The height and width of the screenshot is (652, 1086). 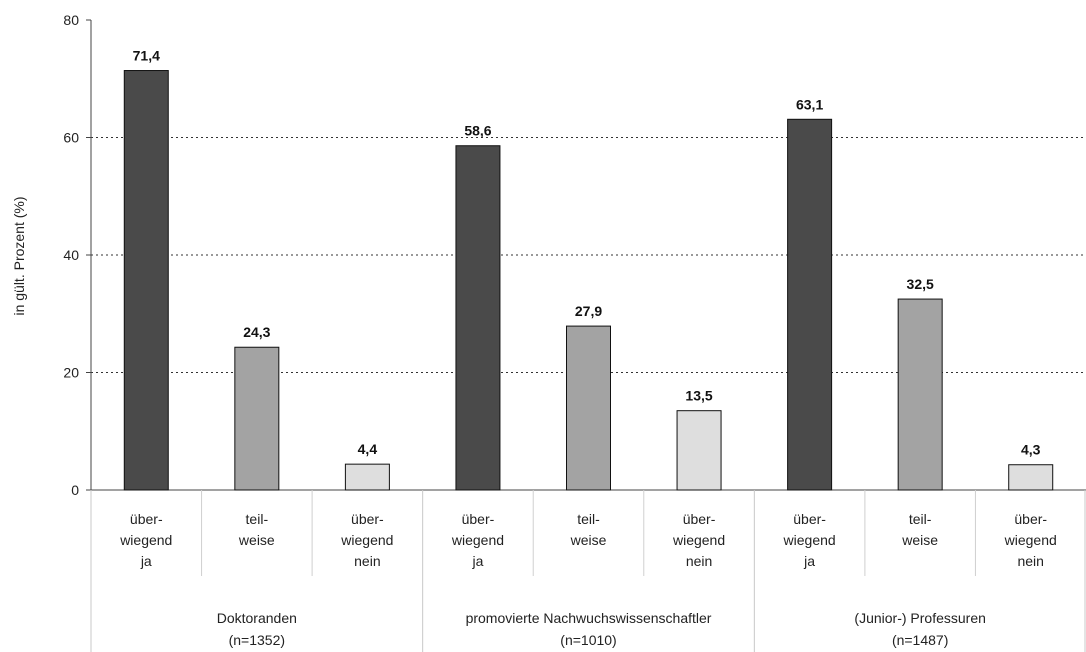 I want to click on y-tick-label: 20, so click(x=71, y=373).